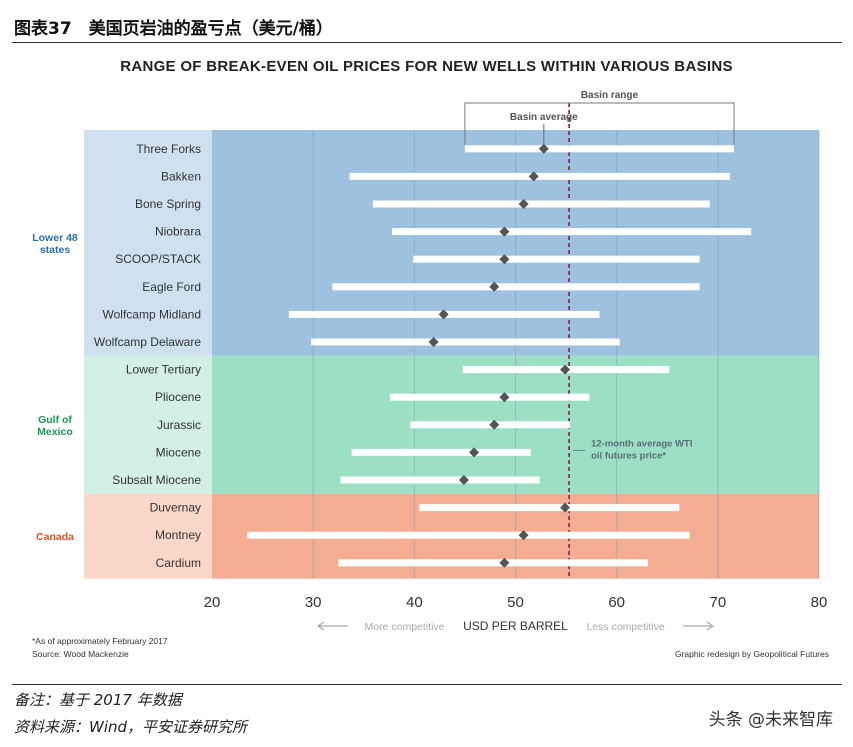 Image resolution: width=853 pixels, height=747 pixels. What do you see at coordinates (544, 117) in the screenshot?
I see `basin-average-label: Basin average` at bounding box center [544, 117].